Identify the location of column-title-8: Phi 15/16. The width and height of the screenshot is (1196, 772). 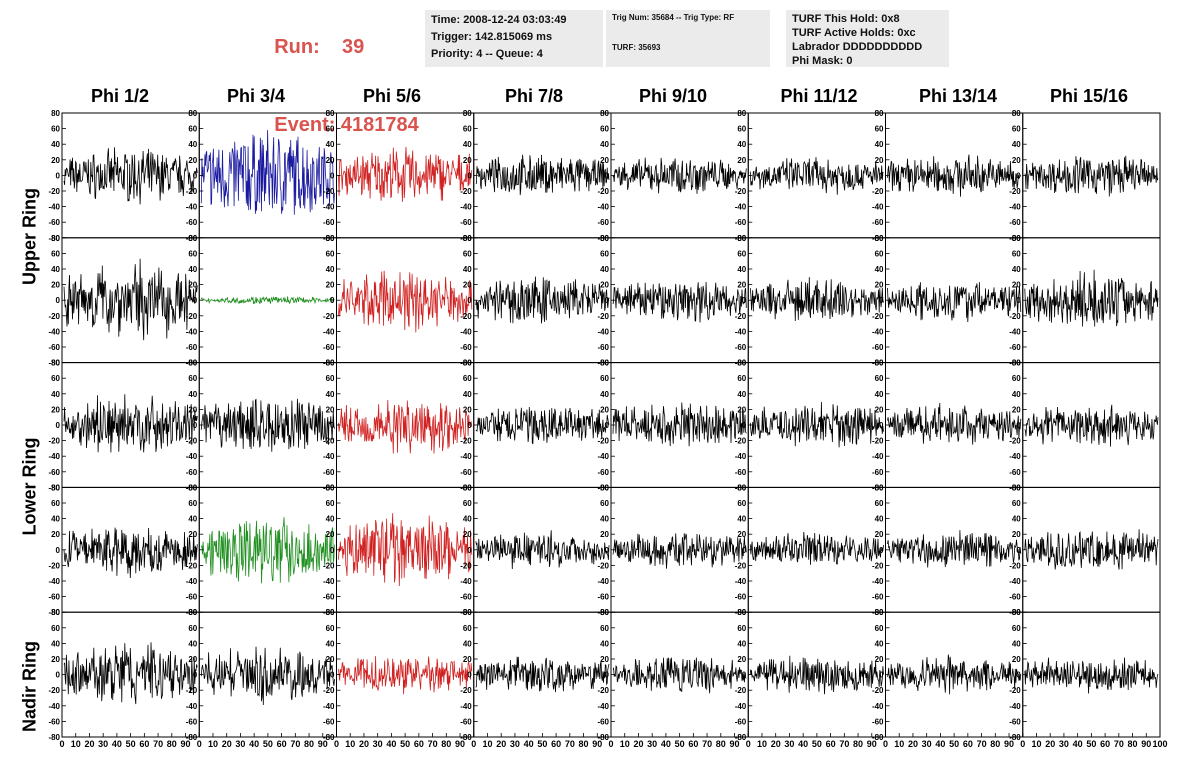
(1089, 96).